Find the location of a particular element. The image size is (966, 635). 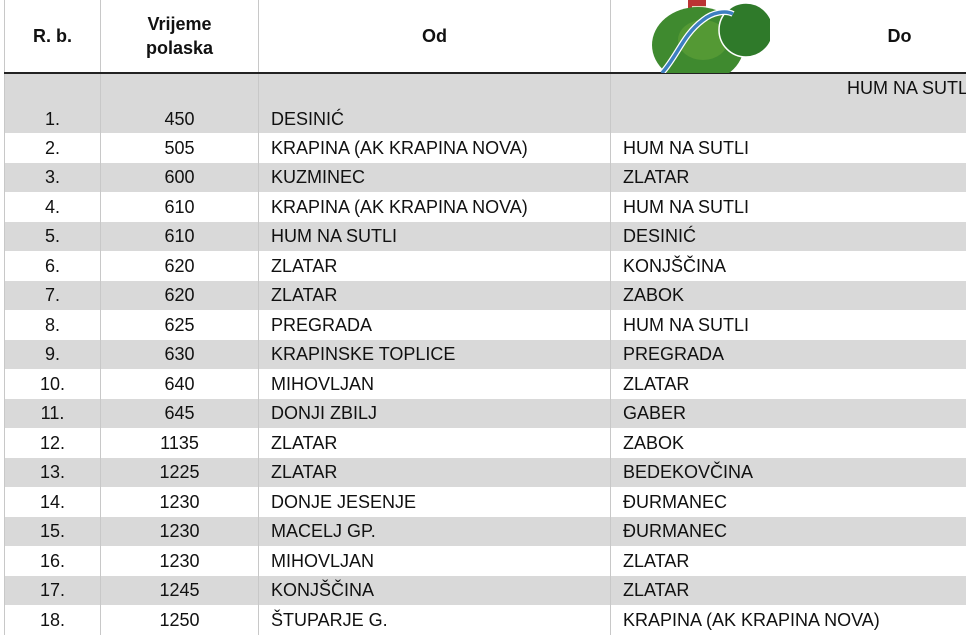

header-do: Do is located at coordinates (899, 36).